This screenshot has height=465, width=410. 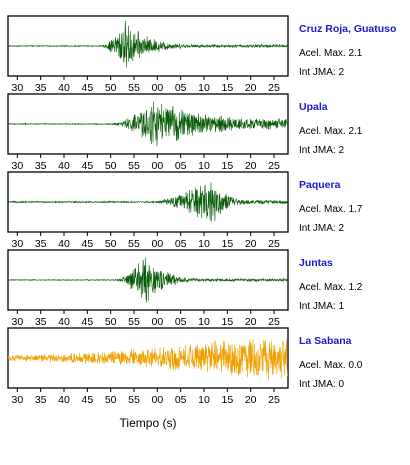 What do you see at coordinates (321, 384) in the screenshot?
I see `int-jma-label: Int JMA: 0` at bounding box center [321, 384].